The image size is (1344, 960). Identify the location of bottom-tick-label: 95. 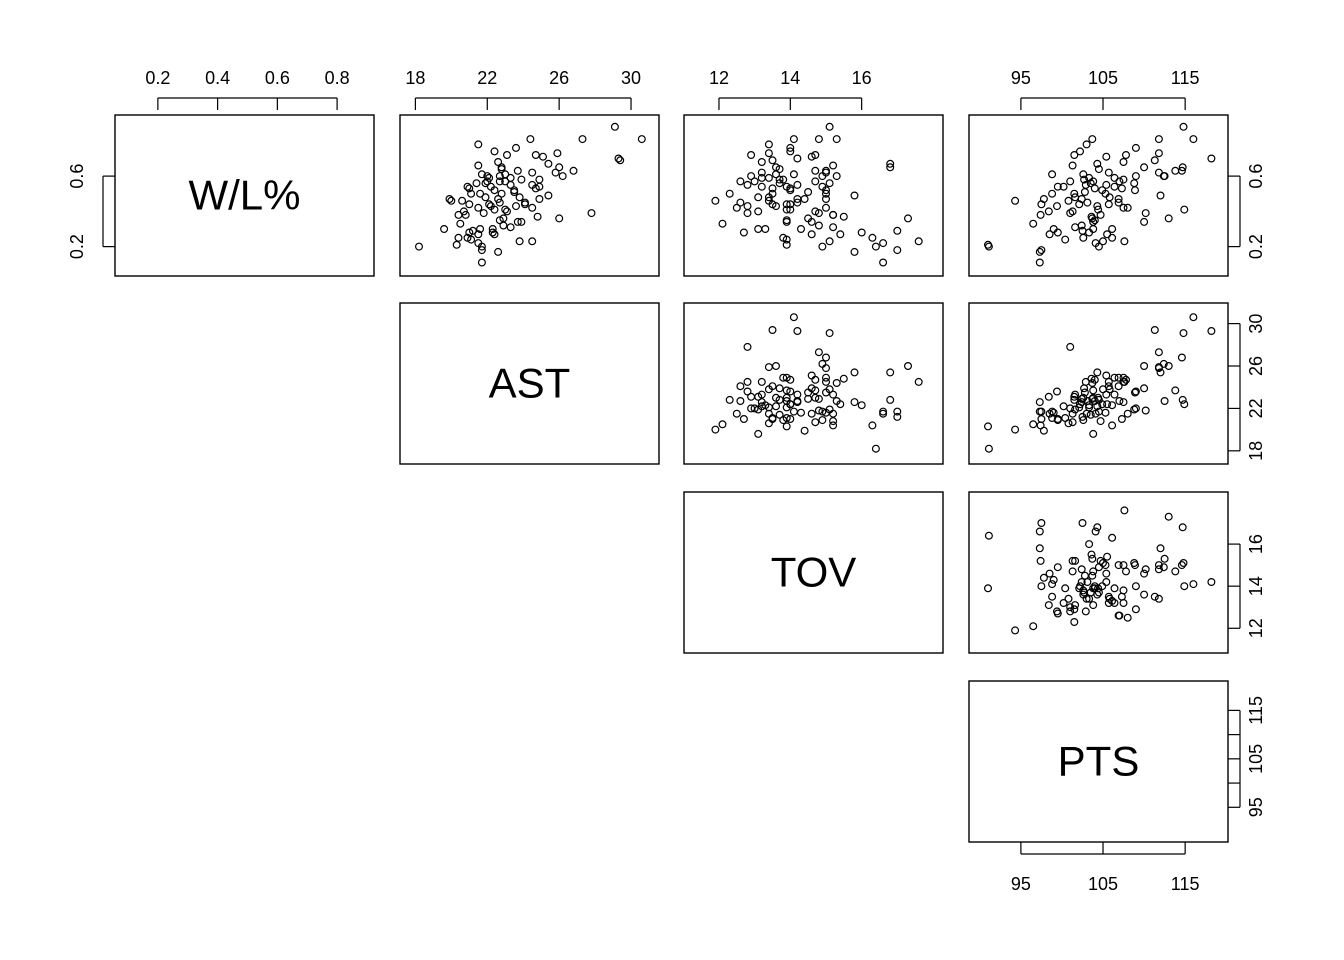
(1021, 884).